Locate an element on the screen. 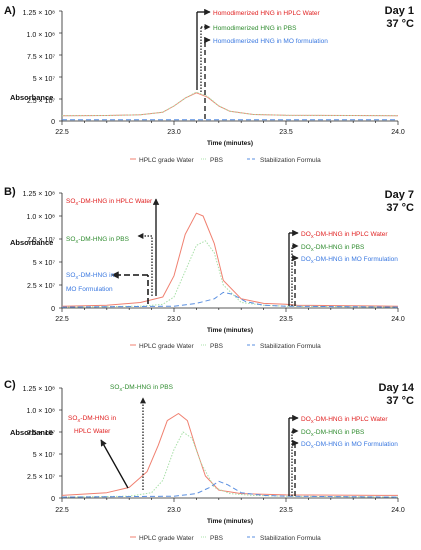 Image resolution: width=421 pixels, height=550 pixels. panel-c-xticks: 22.5 23.0 23.5 24.0 is located at coordinates (230, 510).